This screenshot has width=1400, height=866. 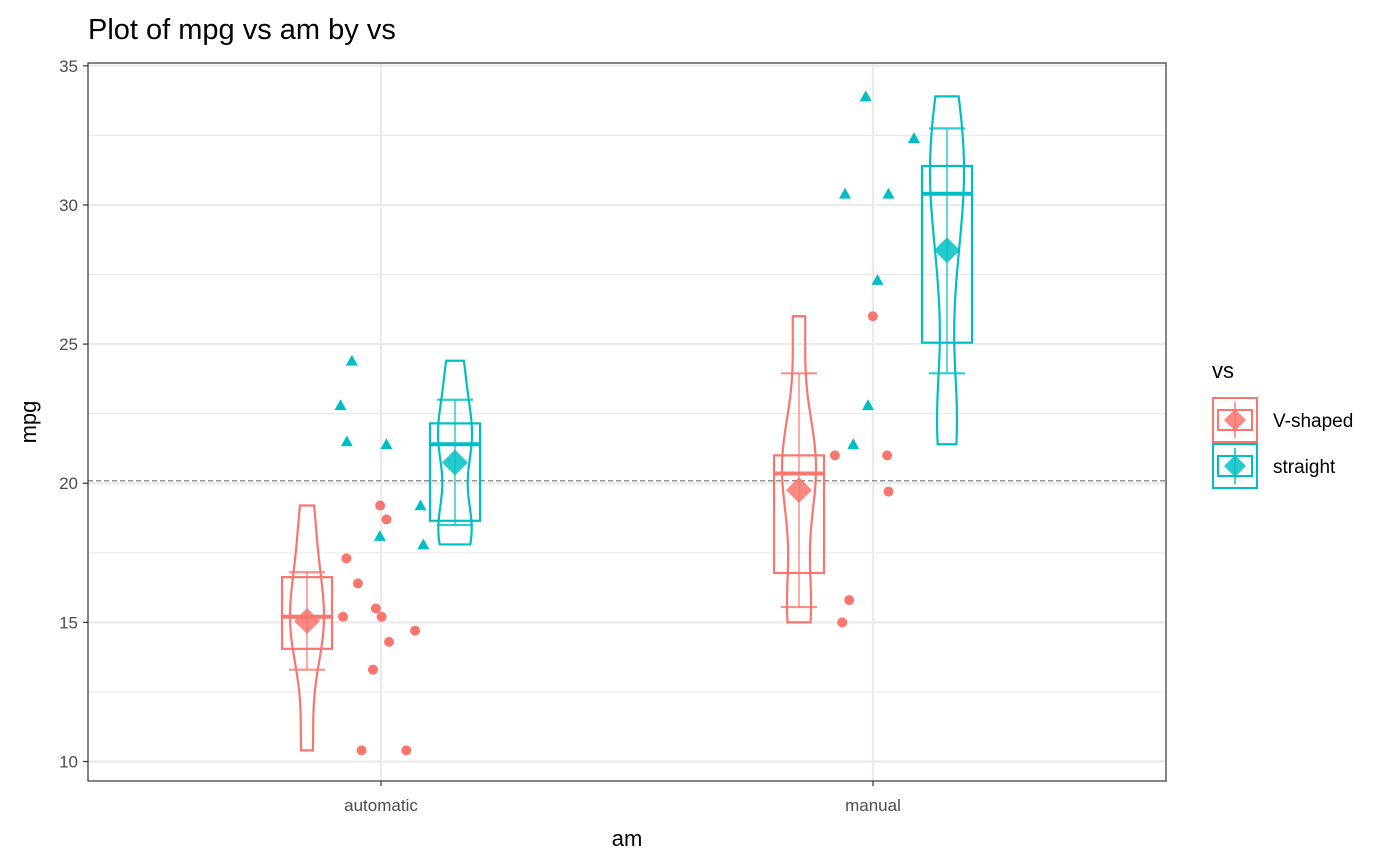 I want to click on y-tick-label: 20, so click(x=68, y=483).